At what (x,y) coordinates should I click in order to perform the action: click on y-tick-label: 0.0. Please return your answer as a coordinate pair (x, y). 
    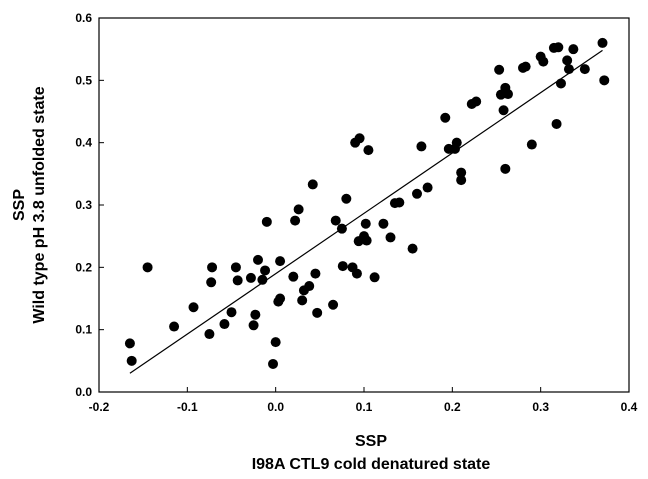
    Looking at the image, I should click on (83, 392).